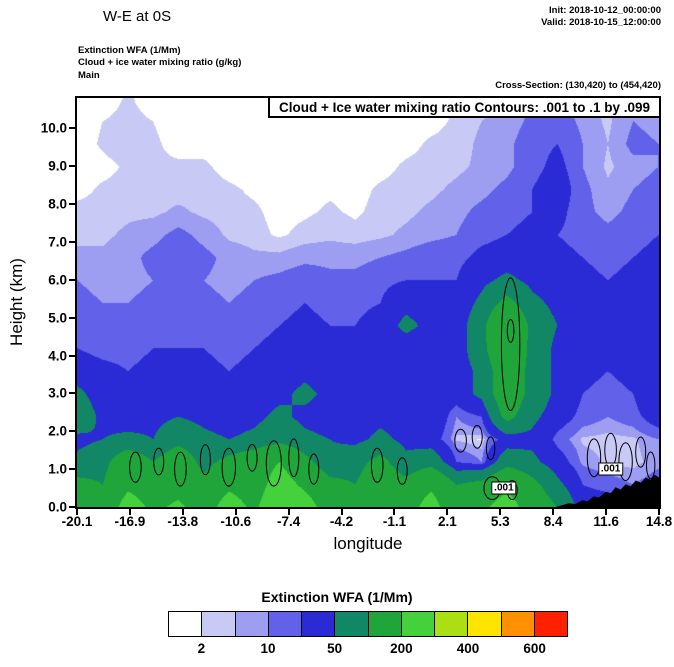  I want to click on colorbar-tick-label: 400, so click(468, 648).